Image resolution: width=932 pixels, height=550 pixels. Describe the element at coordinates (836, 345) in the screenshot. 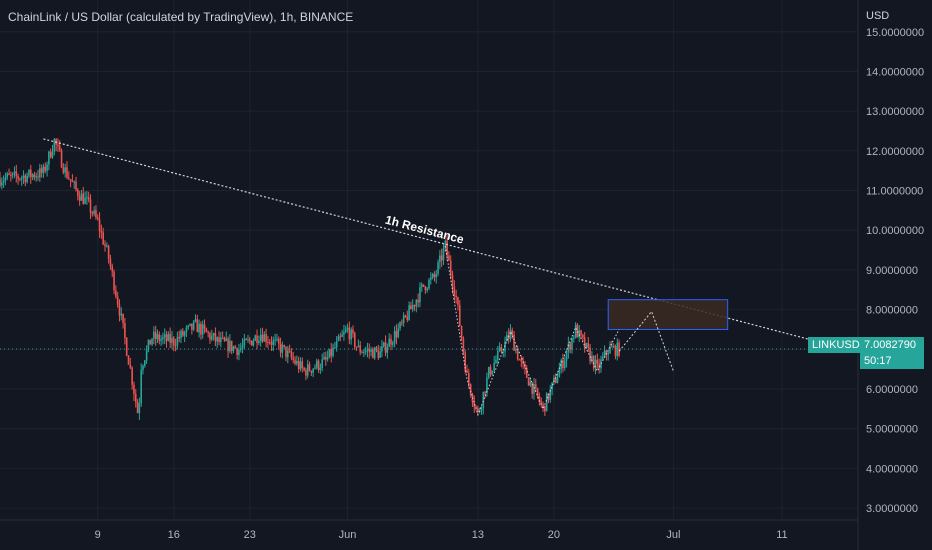

I see `symbol-tag: LINKUSD` at that location.